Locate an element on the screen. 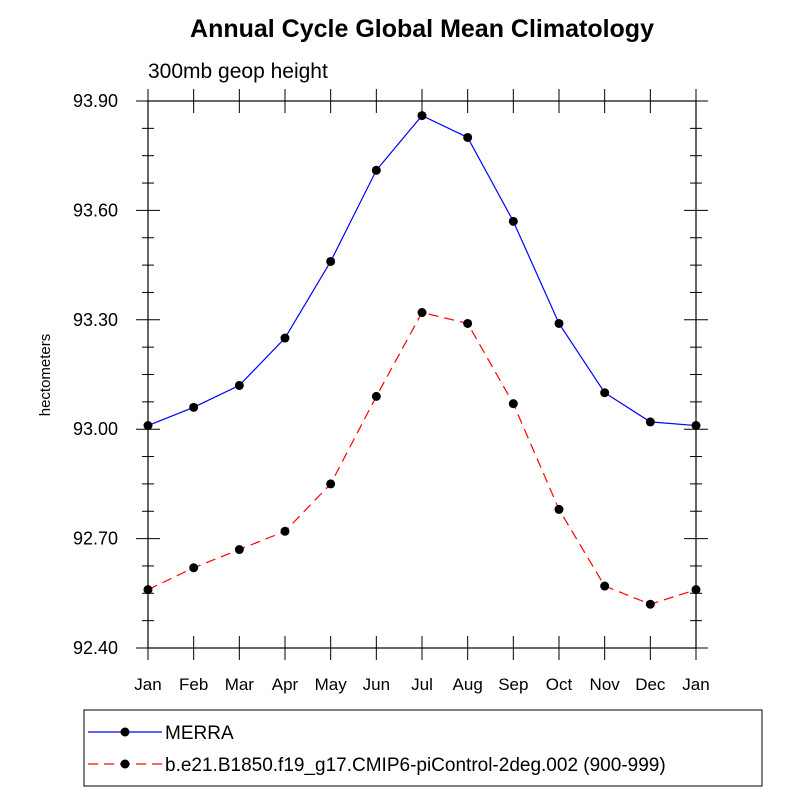 This screenshot has width=800, height=800. y-tick-label: 92.70 is located at coordinates (95, 539).